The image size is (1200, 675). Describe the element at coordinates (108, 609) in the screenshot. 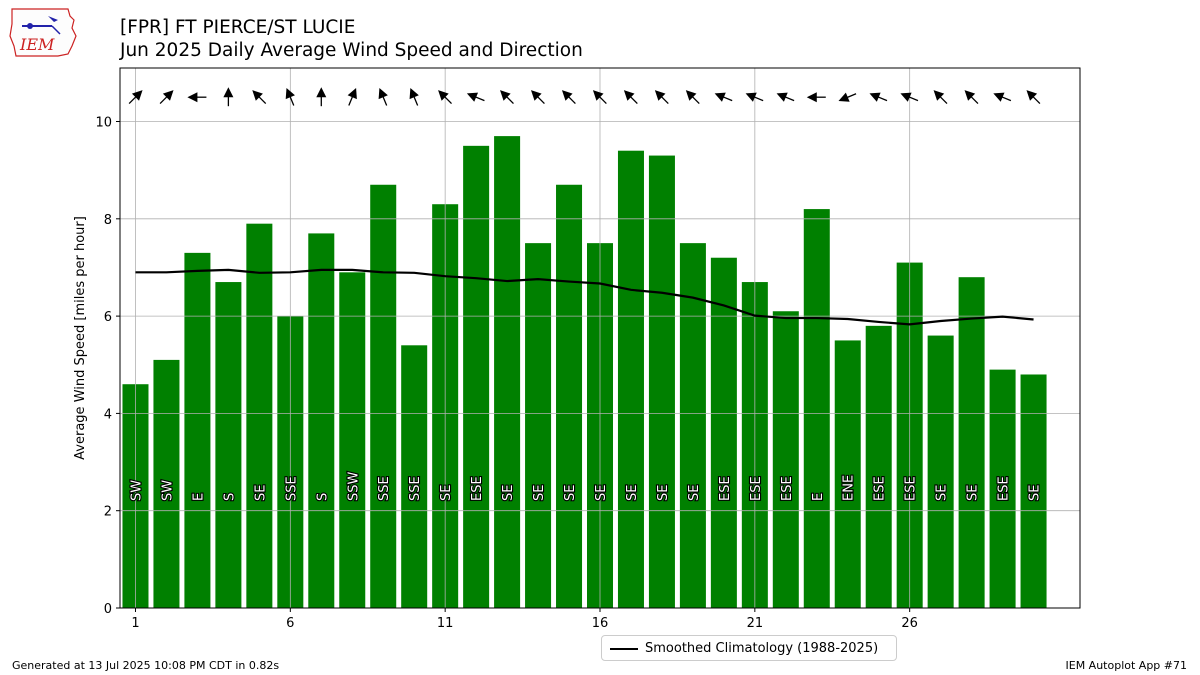

I see `y-tick-label: 0` at that location.